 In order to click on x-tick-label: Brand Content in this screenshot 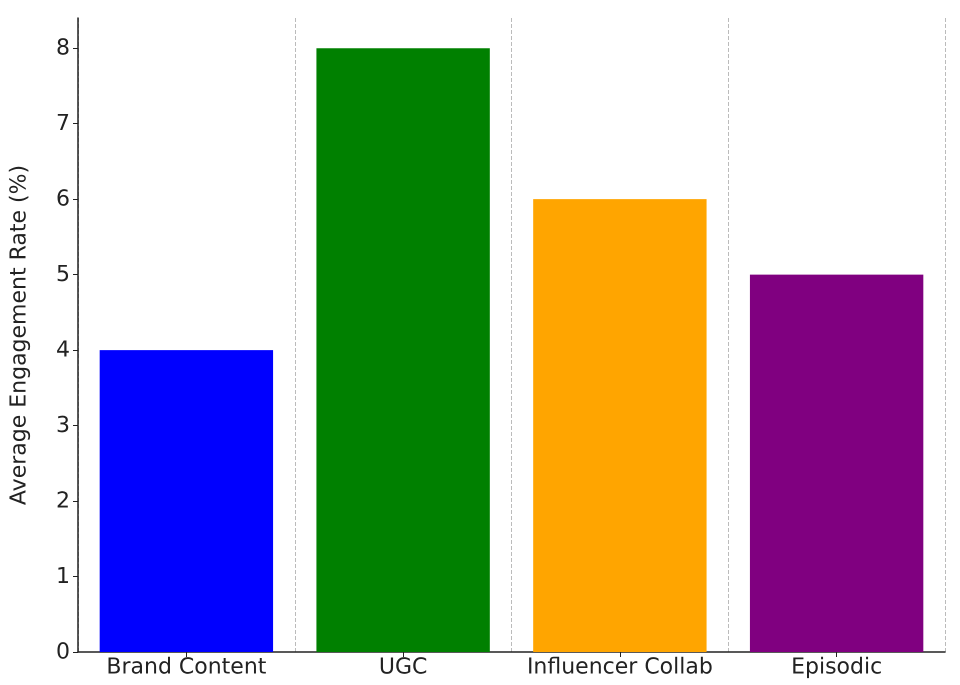, I will do `click(186, 667)`.